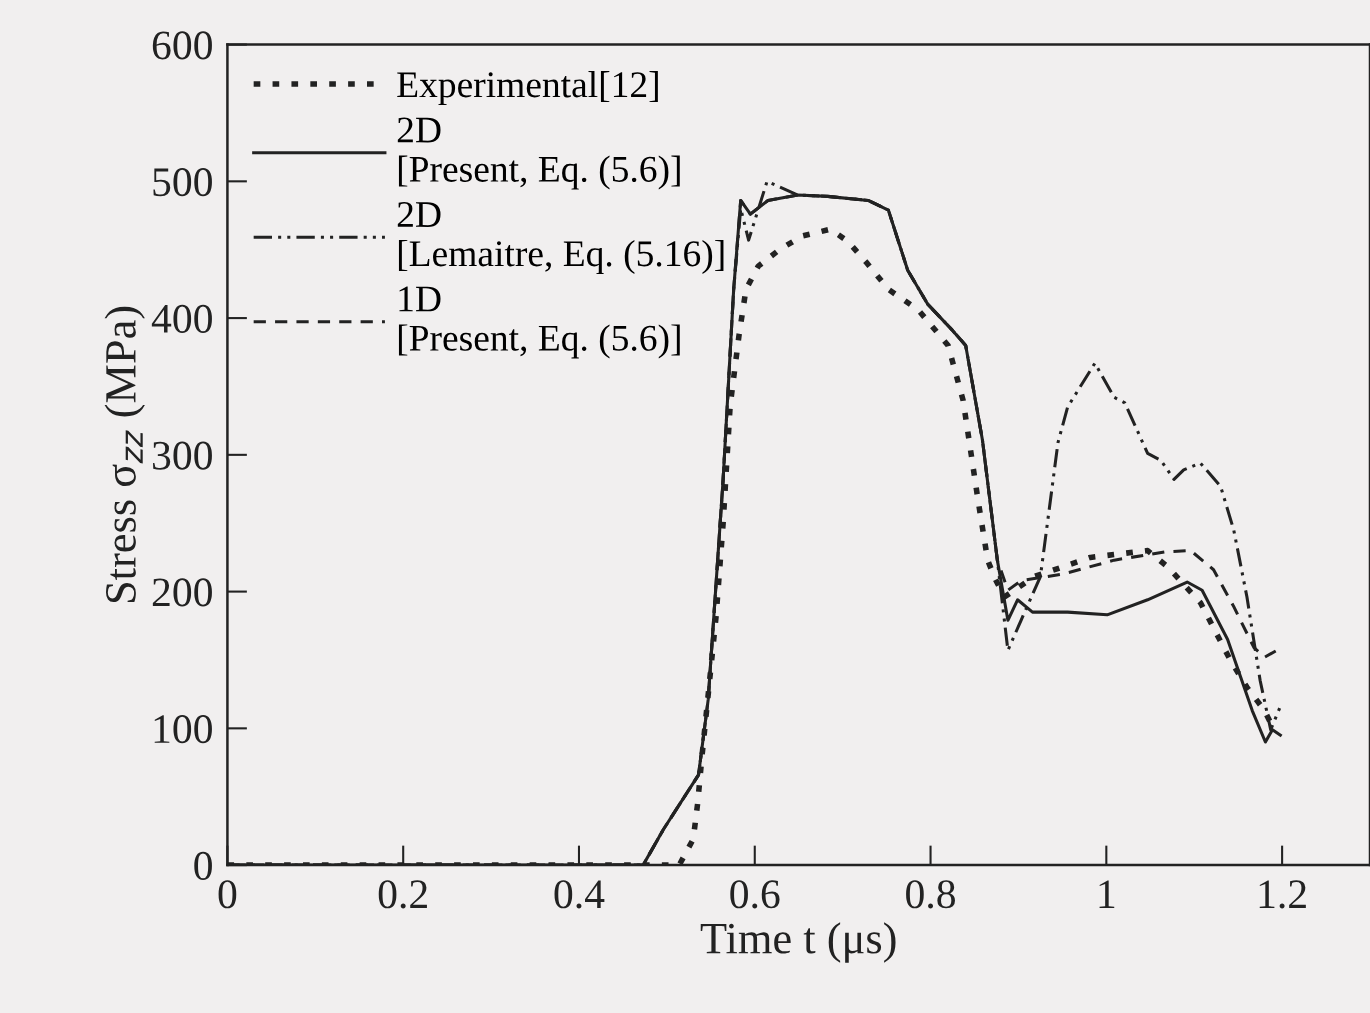  What do you see at coordinates (560, 237) in the screenshot?
I see `legend-label: 2D [Lemaitre, Eq. (5.16)]` at bounding box center [560, 237].